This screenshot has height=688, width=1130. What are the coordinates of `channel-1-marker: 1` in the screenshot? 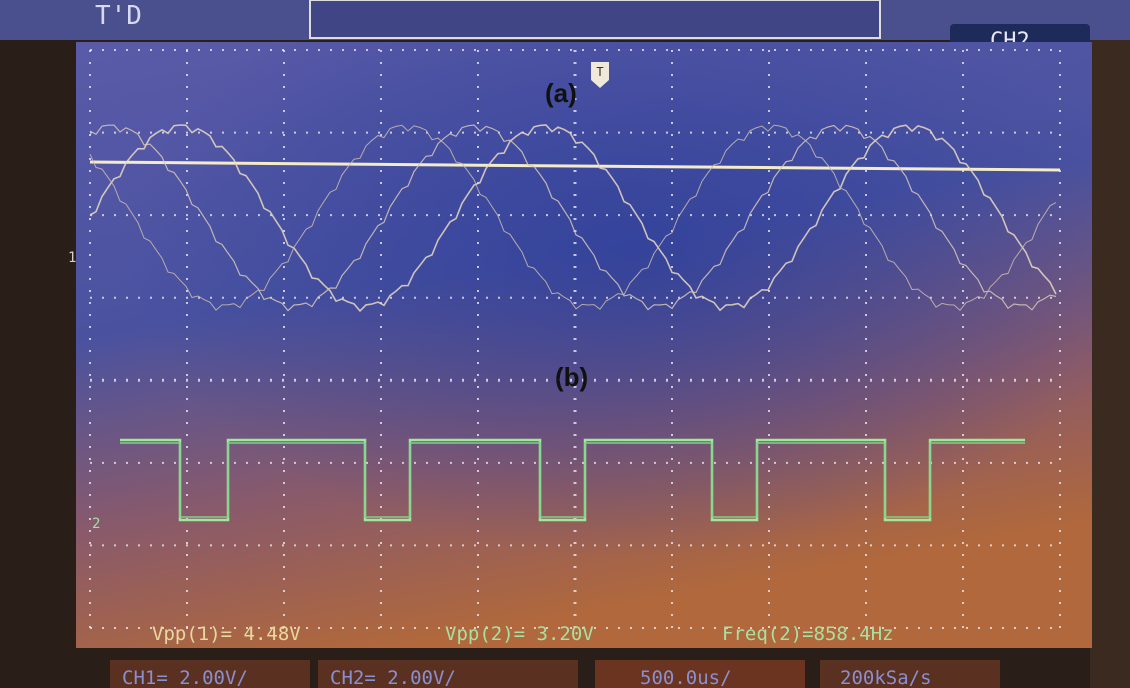 It's located at (72, 258).